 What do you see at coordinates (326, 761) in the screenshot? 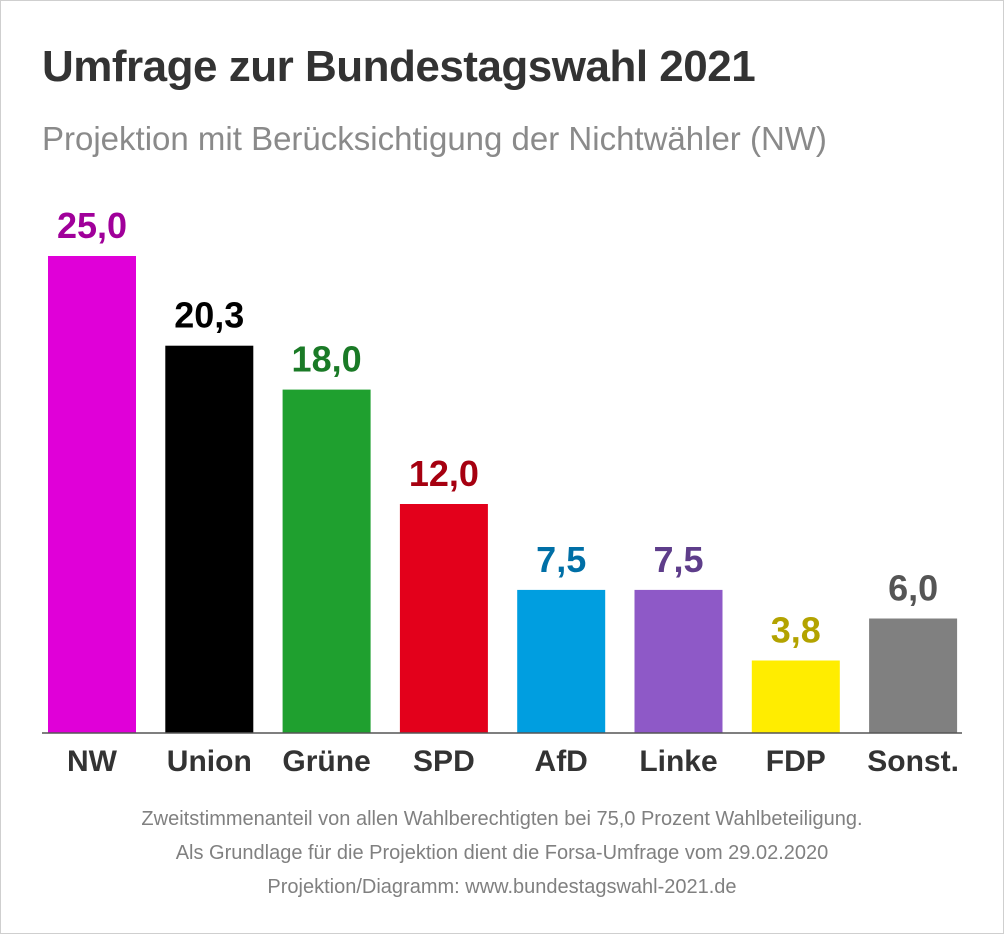
I see `category-label: Grüne` at bounding box center [326, 761].